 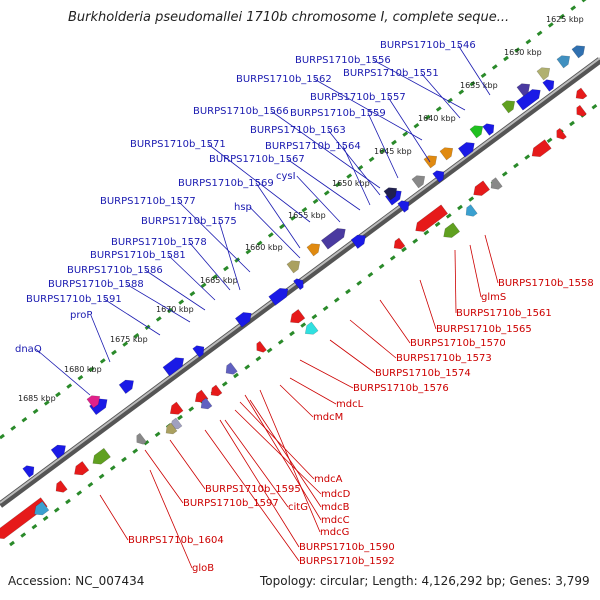 What do you see at coordinates (178, 144) in the screenshot?
I see `forward-gene-label: BURPS1710b_1571` at bounding box center [178, 144].